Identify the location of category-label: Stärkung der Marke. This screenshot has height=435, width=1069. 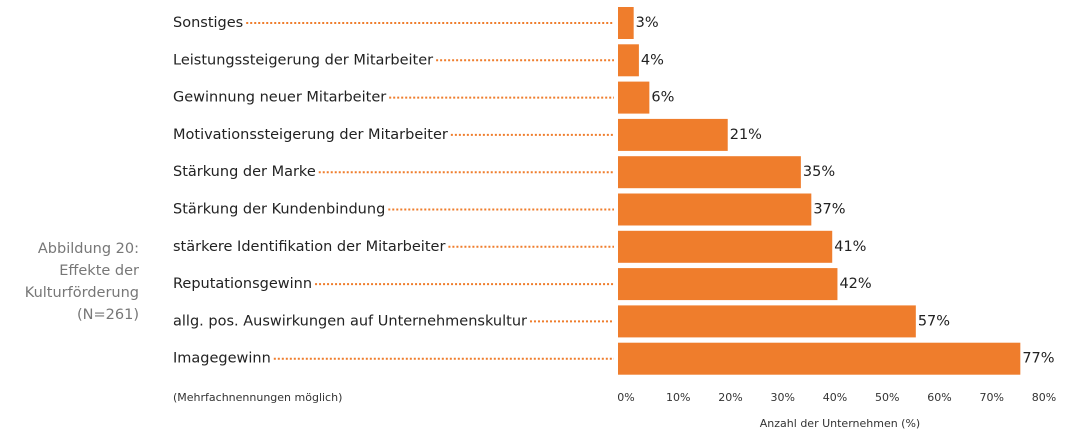
(244, 172).